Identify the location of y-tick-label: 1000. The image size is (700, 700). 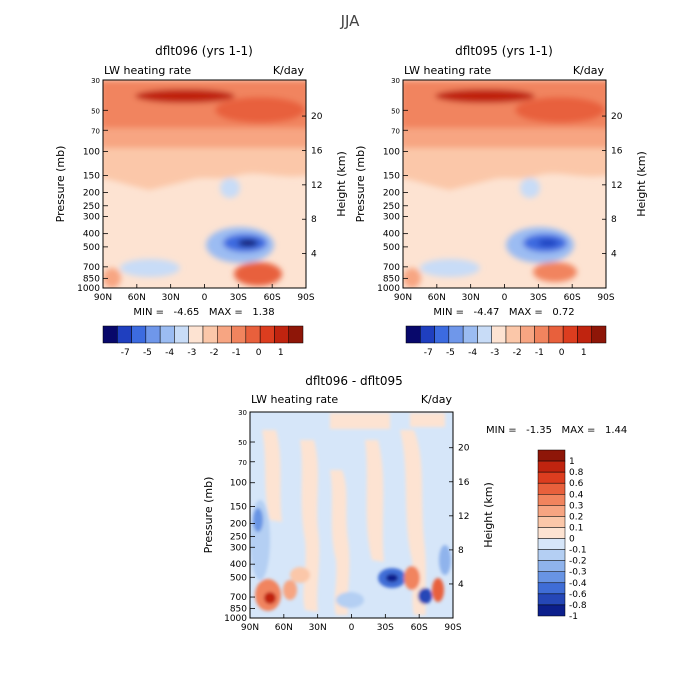
(388, 289).